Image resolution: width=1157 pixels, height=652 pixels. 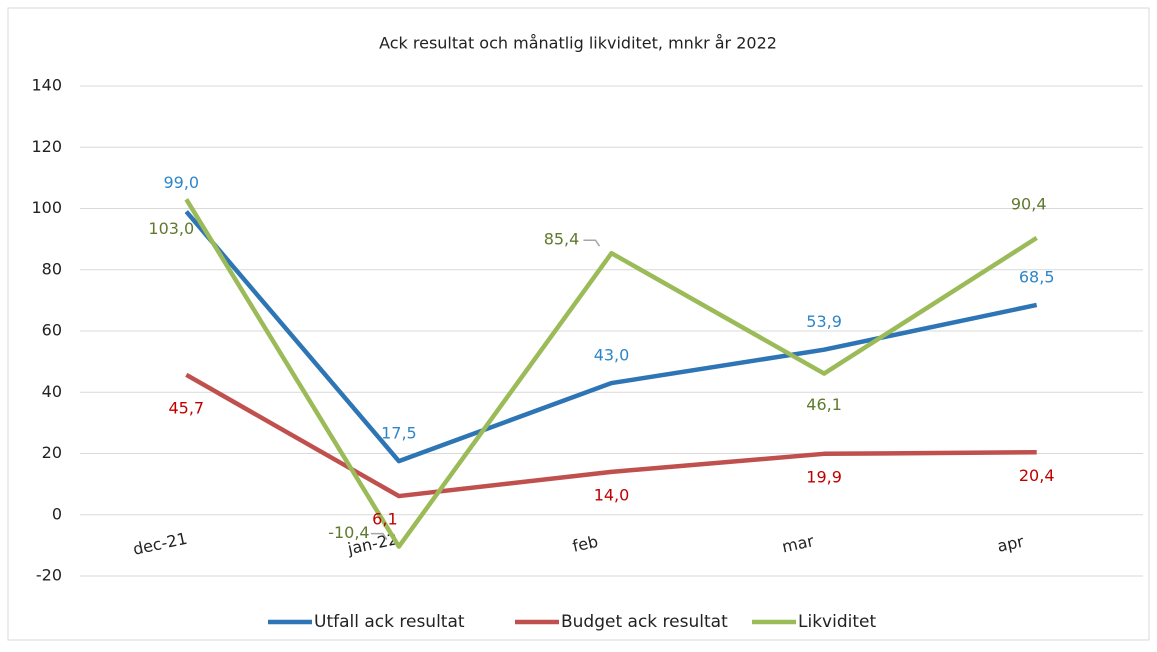 What do you see at coordinates (384, 519) in the screenshot?
I see `data-label: 6,1` at bounding box center [384, 519].